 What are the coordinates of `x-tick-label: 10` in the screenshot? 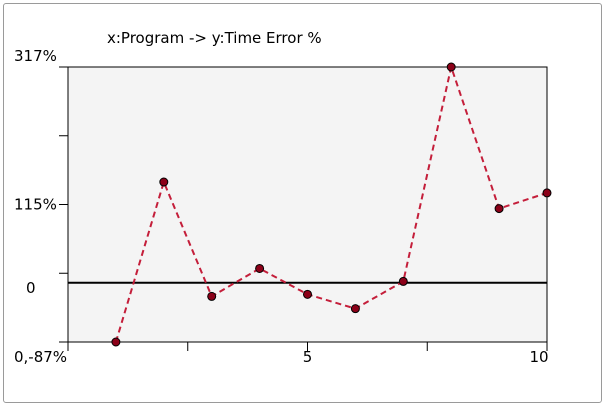 It's located at (538, 357).